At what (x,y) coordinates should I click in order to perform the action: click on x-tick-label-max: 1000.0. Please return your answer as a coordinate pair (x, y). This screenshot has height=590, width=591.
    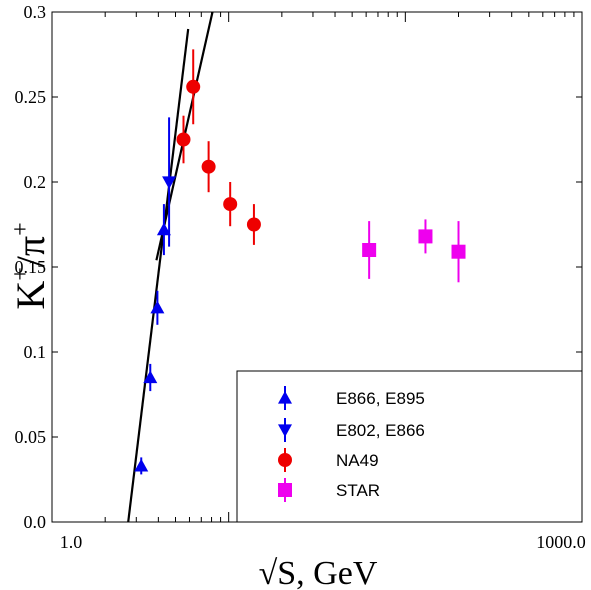
    Looking at the image, I should click on (561, 542).